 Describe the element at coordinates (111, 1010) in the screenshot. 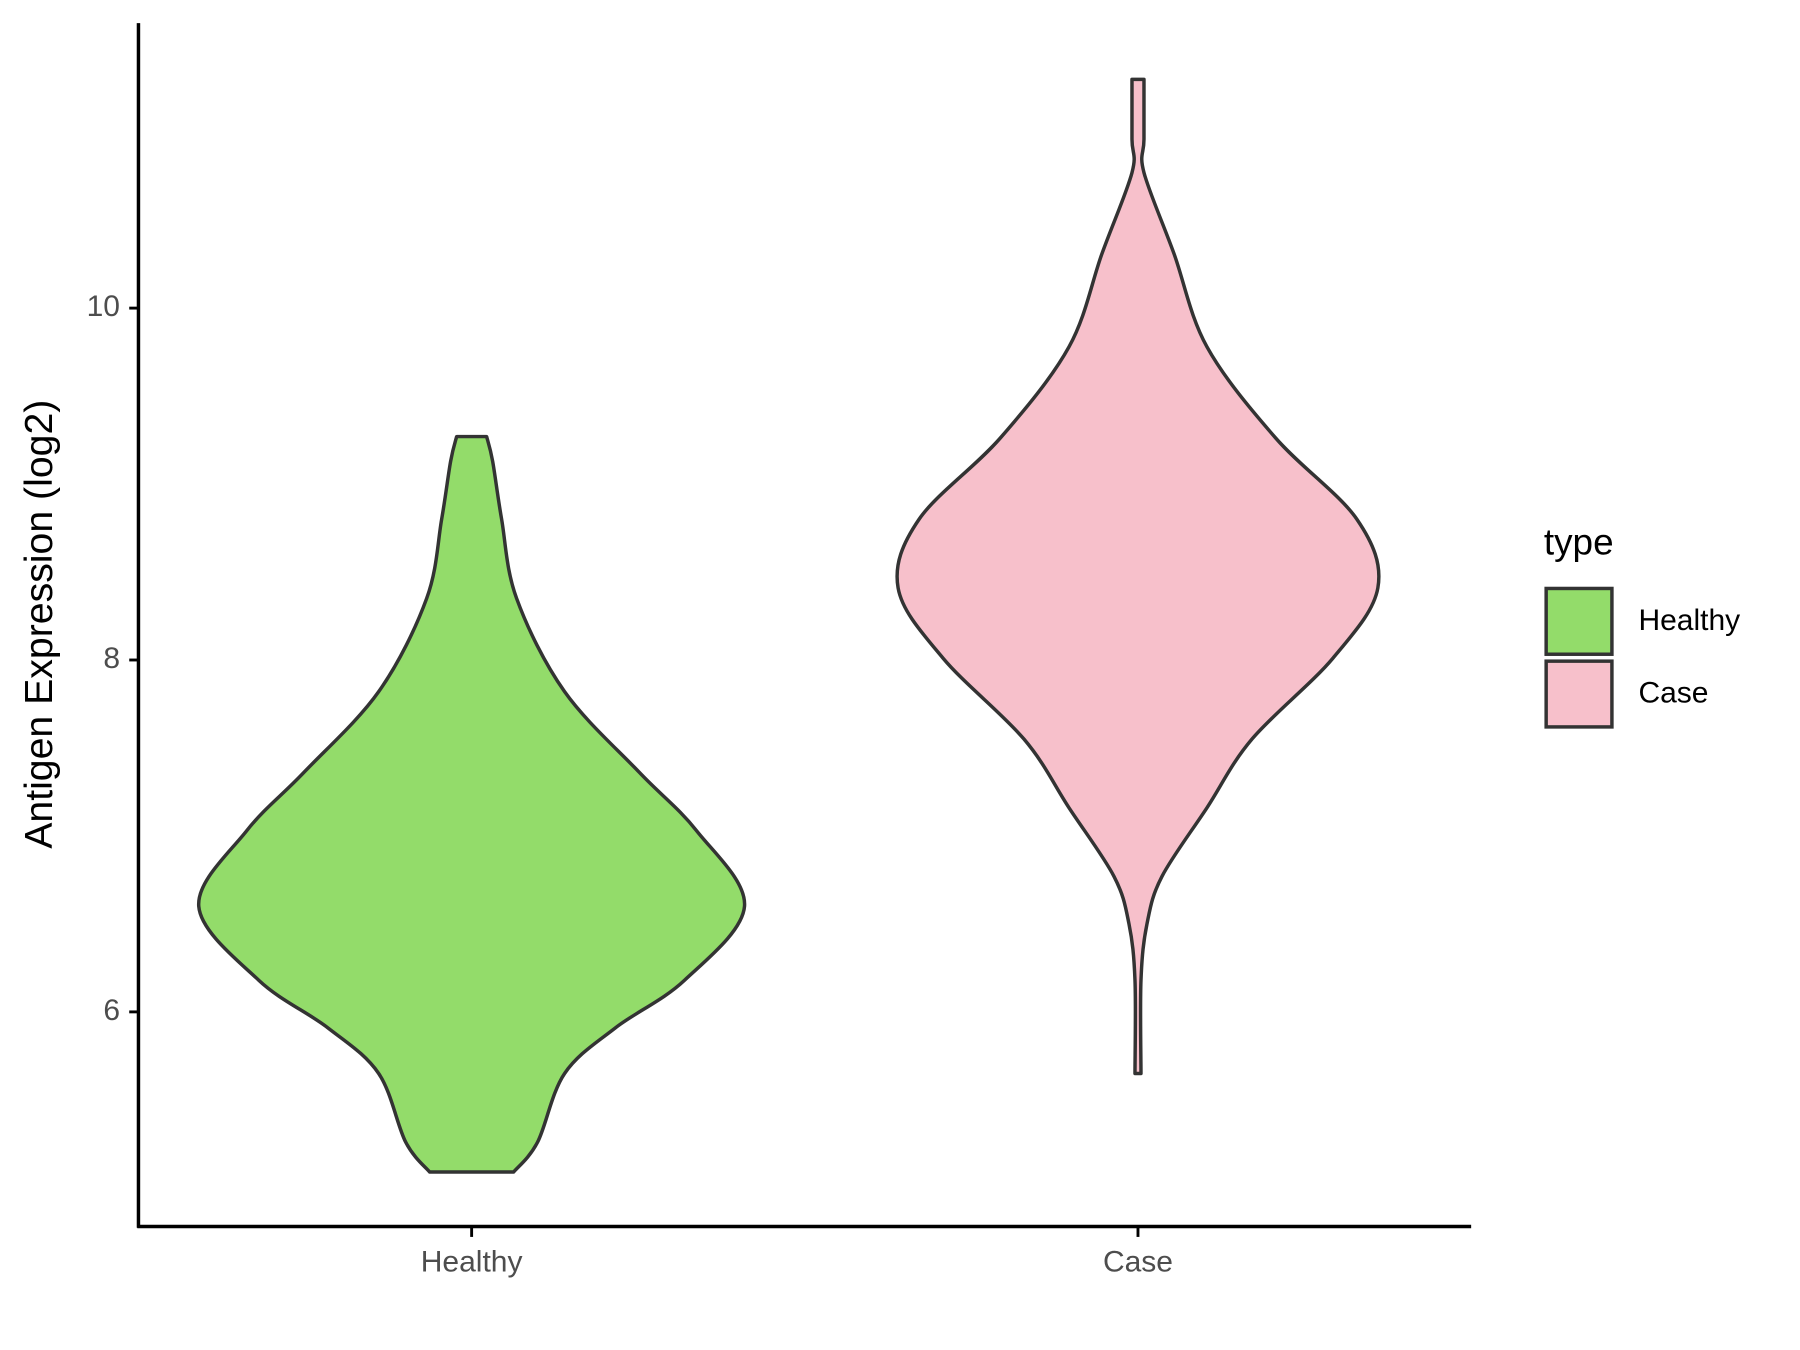

I see `y-tick-label: 6` at that location.